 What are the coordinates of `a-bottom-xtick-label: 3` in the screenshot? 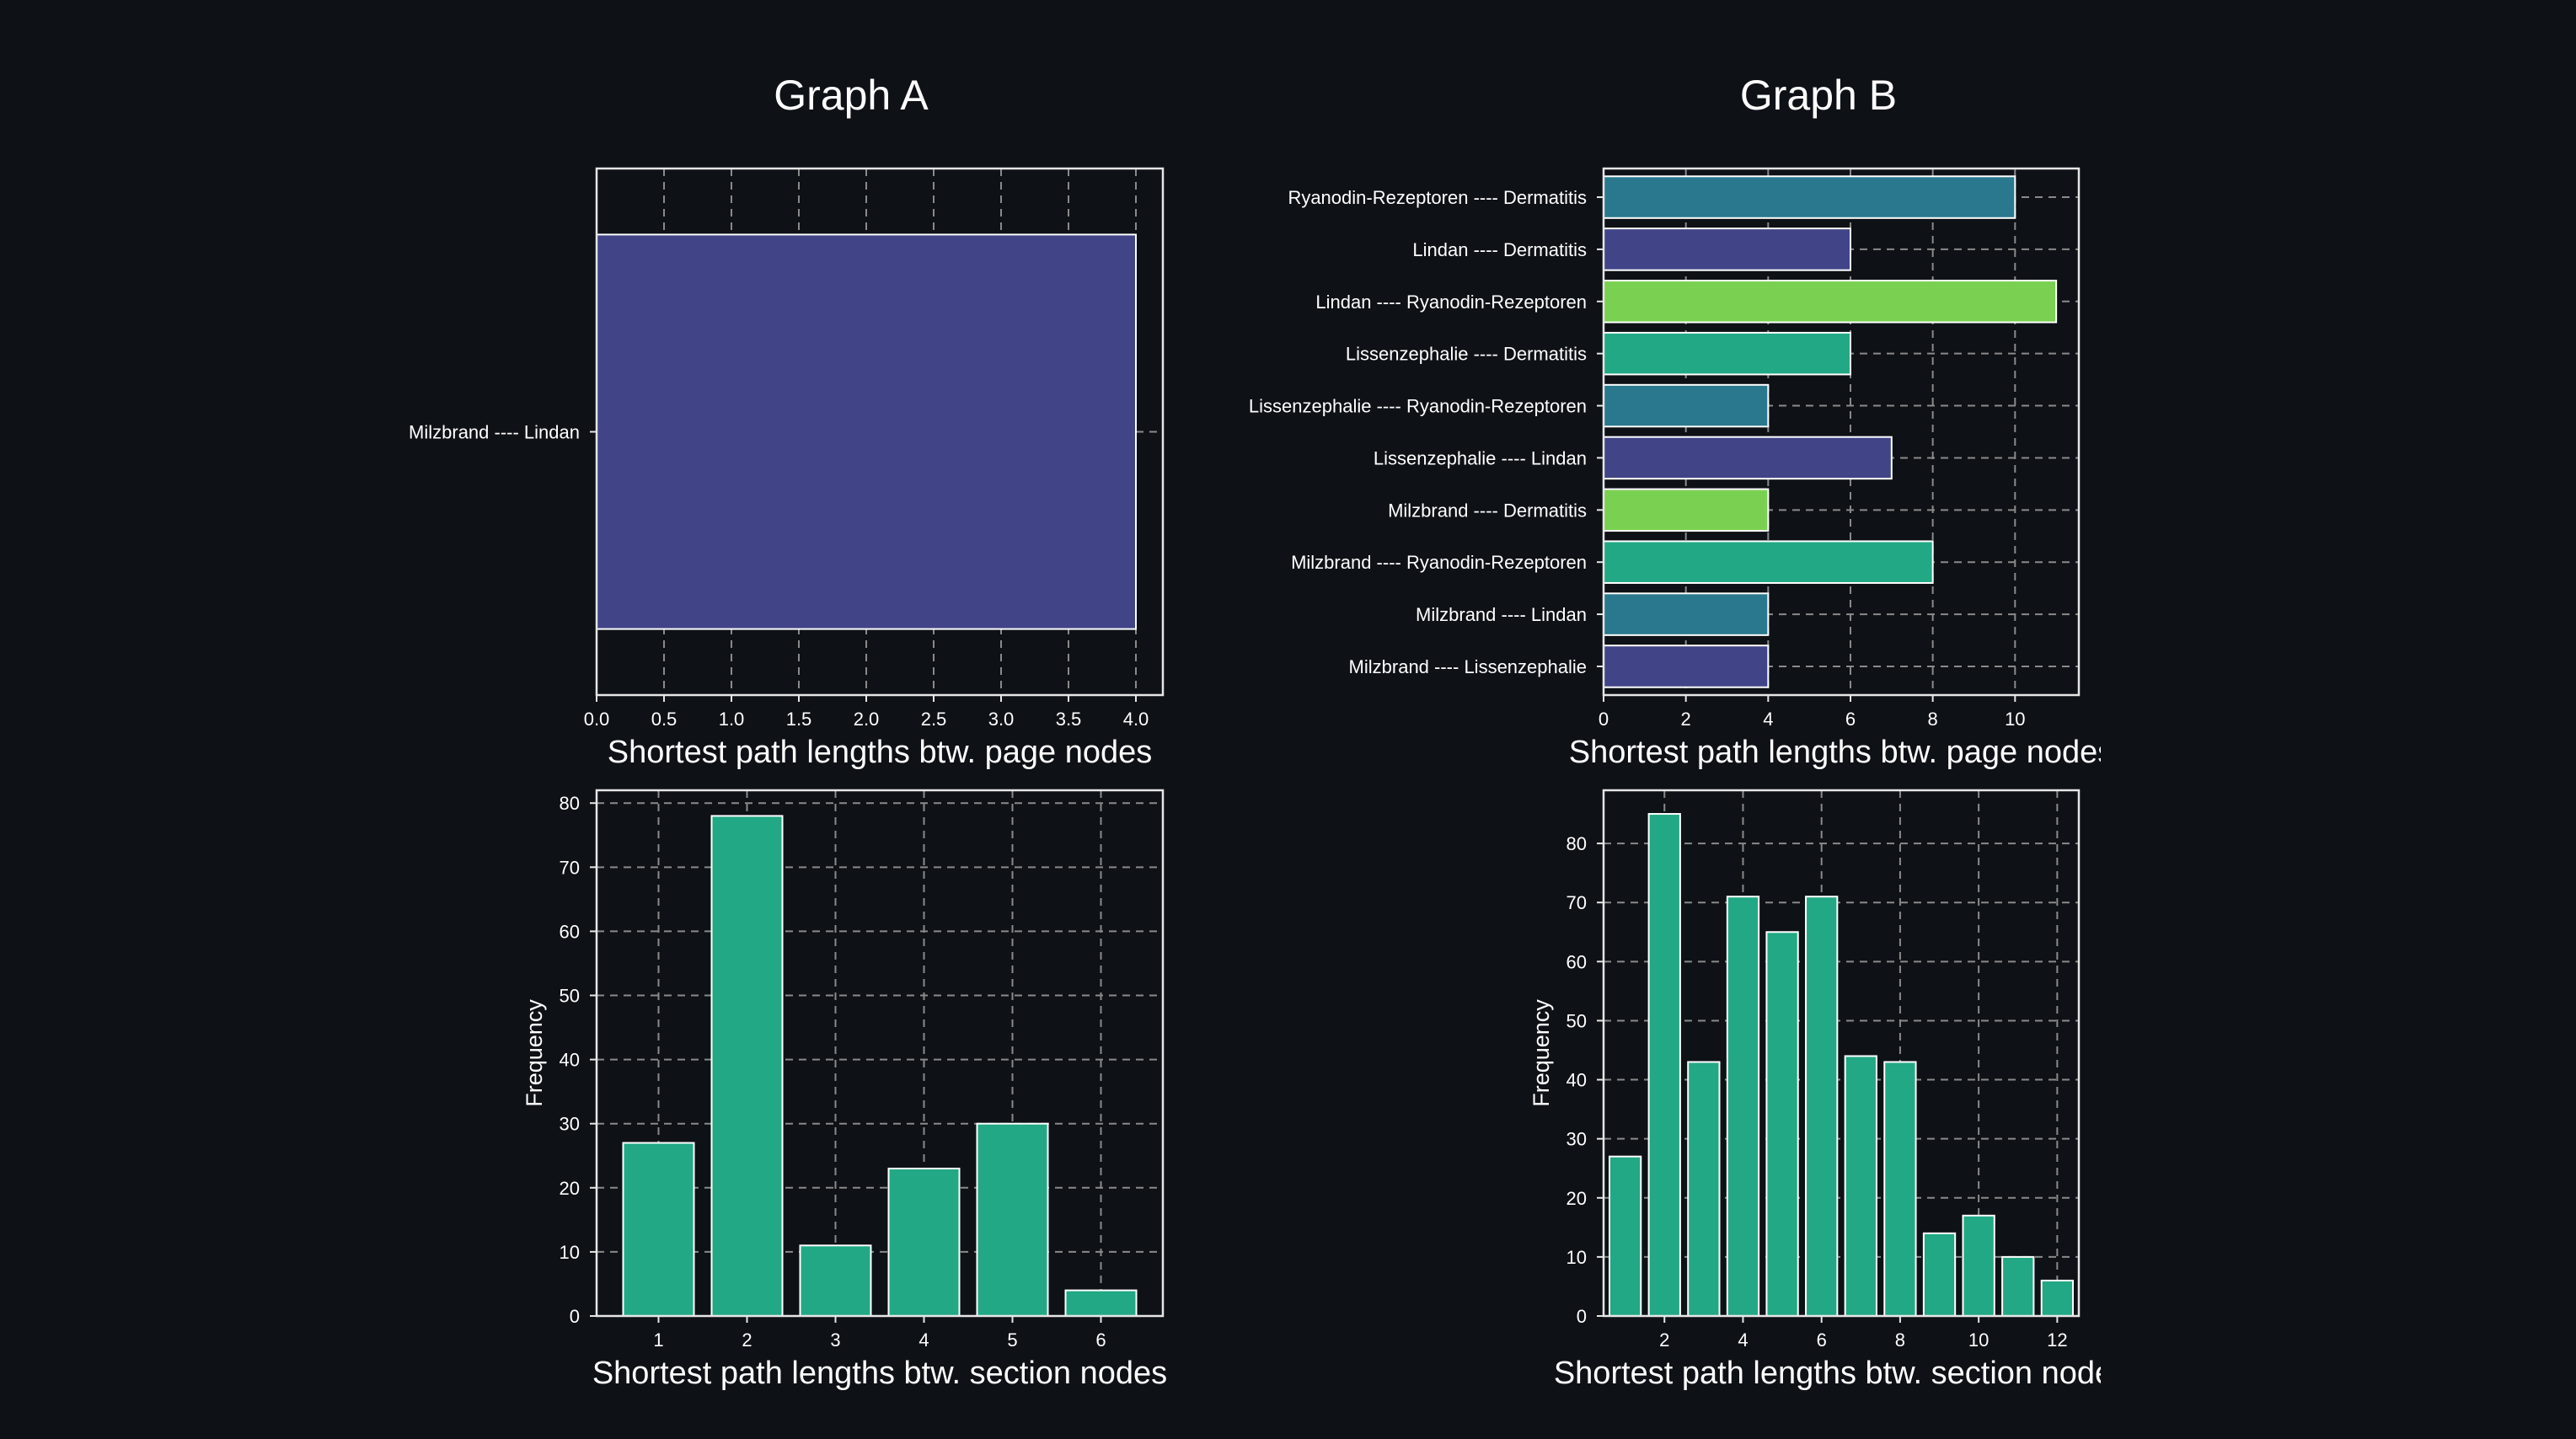 It's located at (835, 1340).